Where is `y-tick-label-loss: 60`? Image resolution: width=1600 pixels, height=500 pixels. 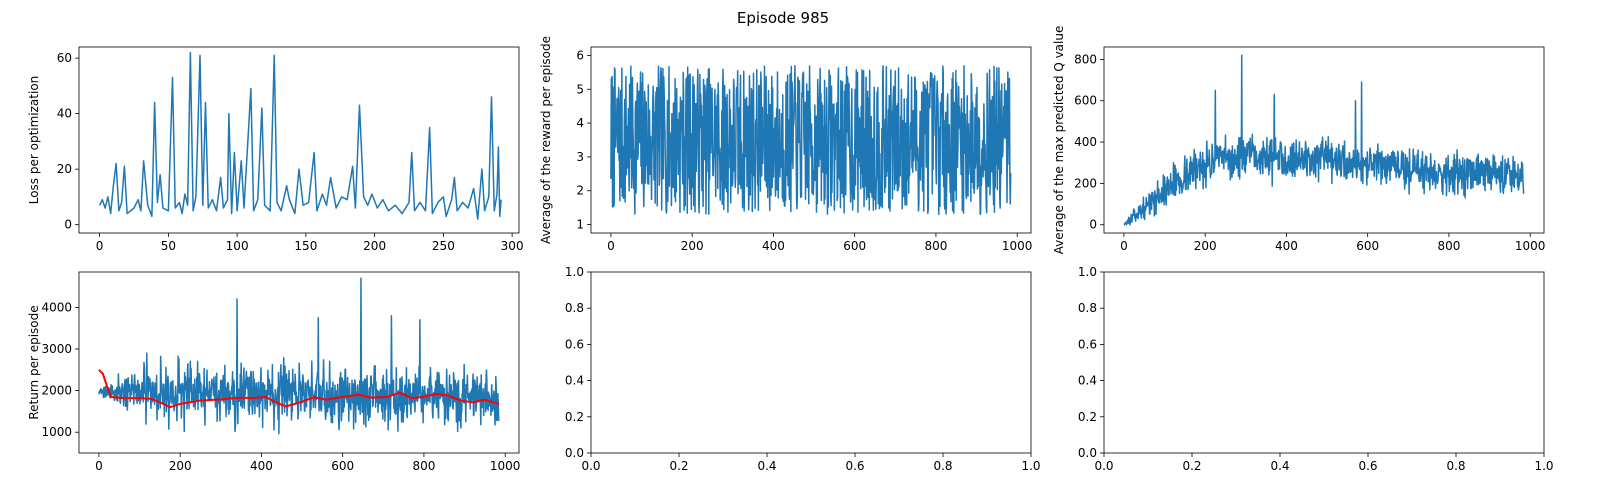
y-tick-label-loss: 60 is located at coordinates (64, 58).